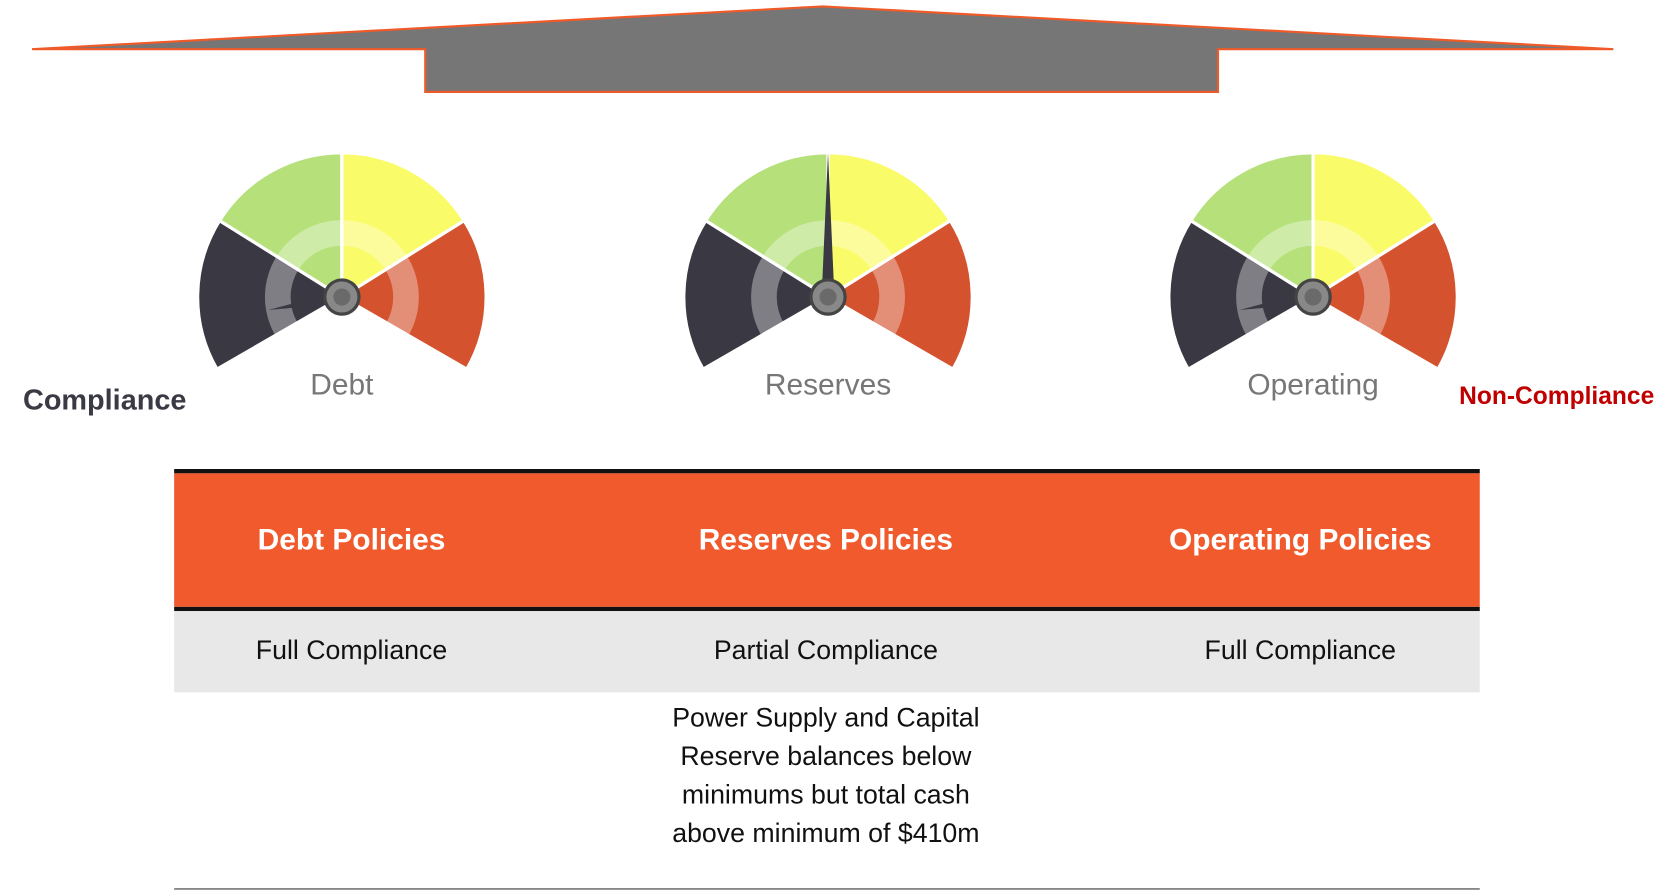 This screenshot has width=1671, height=890. Describe the element at coordinates (828, 225) in the screenshot. I see `gauge-needle` at that location.